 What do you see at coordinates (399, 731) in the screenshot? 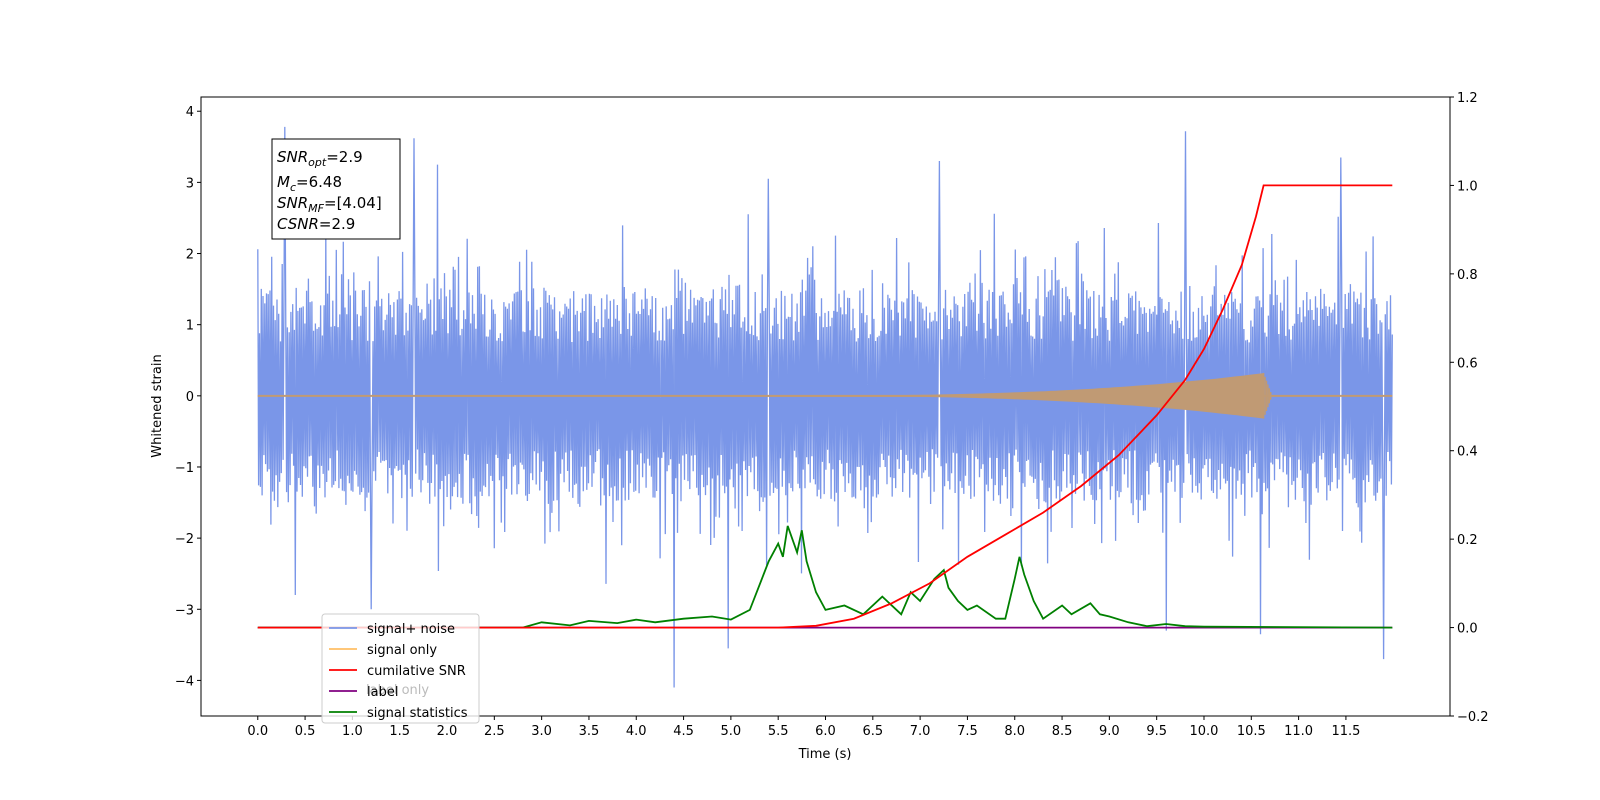
I see `x-tick-label: 1.5` at bounding box center [399, 731].